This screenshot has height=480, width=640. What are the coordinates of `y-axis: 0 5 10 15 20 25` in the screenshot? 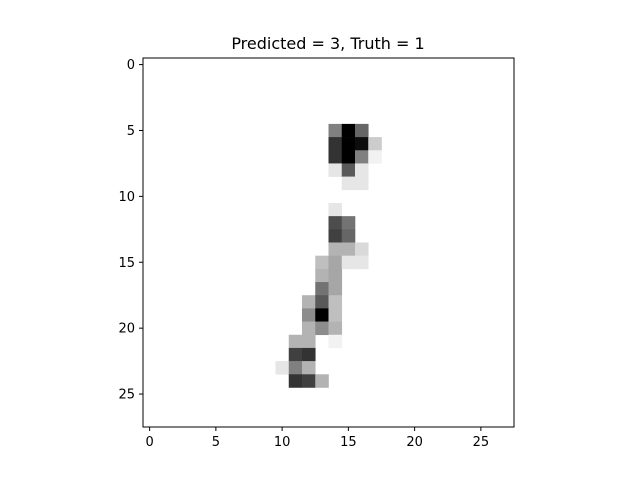 It's located at (130, 230).